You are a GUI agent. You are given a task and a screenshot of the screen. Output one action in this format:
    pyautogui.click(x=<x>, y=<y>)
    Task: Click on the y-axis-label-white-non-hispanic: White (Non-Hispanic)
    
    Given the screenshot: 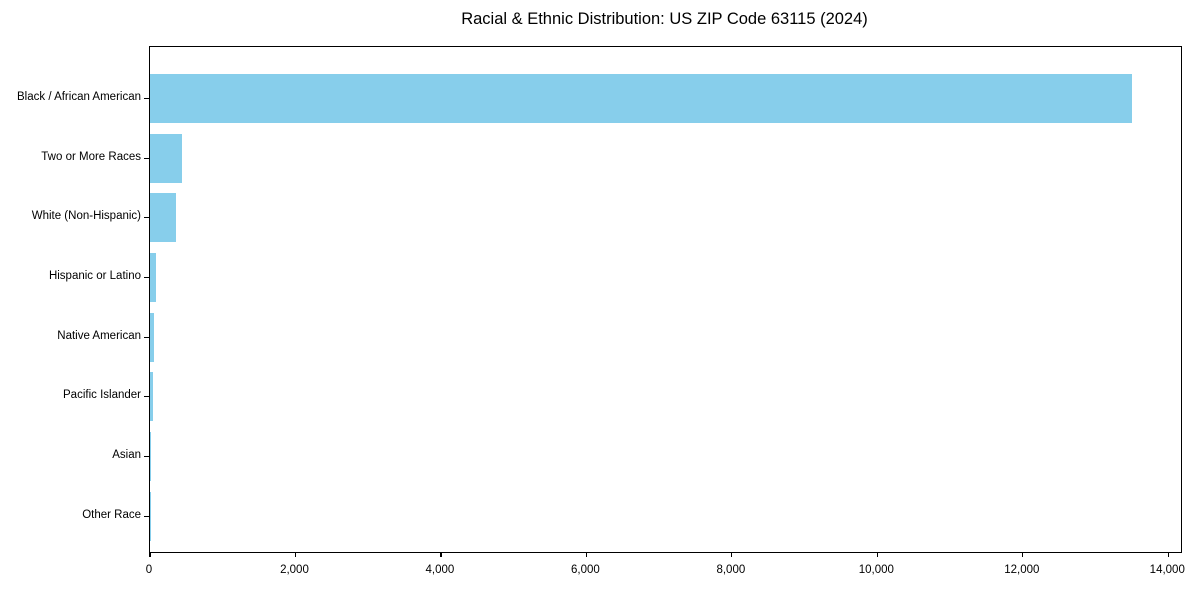 What is the action you would take?
    pyautogui.click(x=86, y=216)
    